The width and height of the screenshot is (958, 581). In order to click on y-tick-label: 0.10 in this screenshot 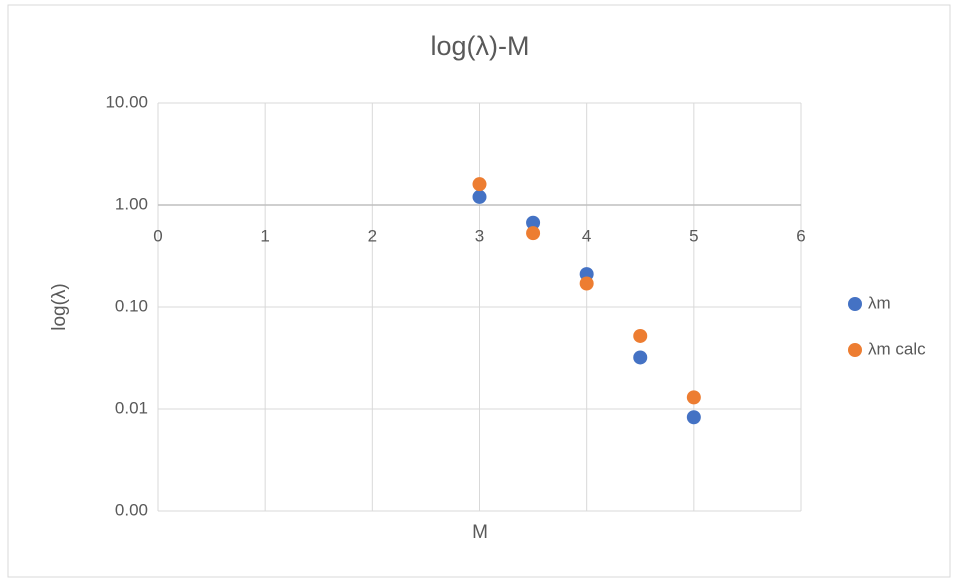, I will do `click(131, 305)`.